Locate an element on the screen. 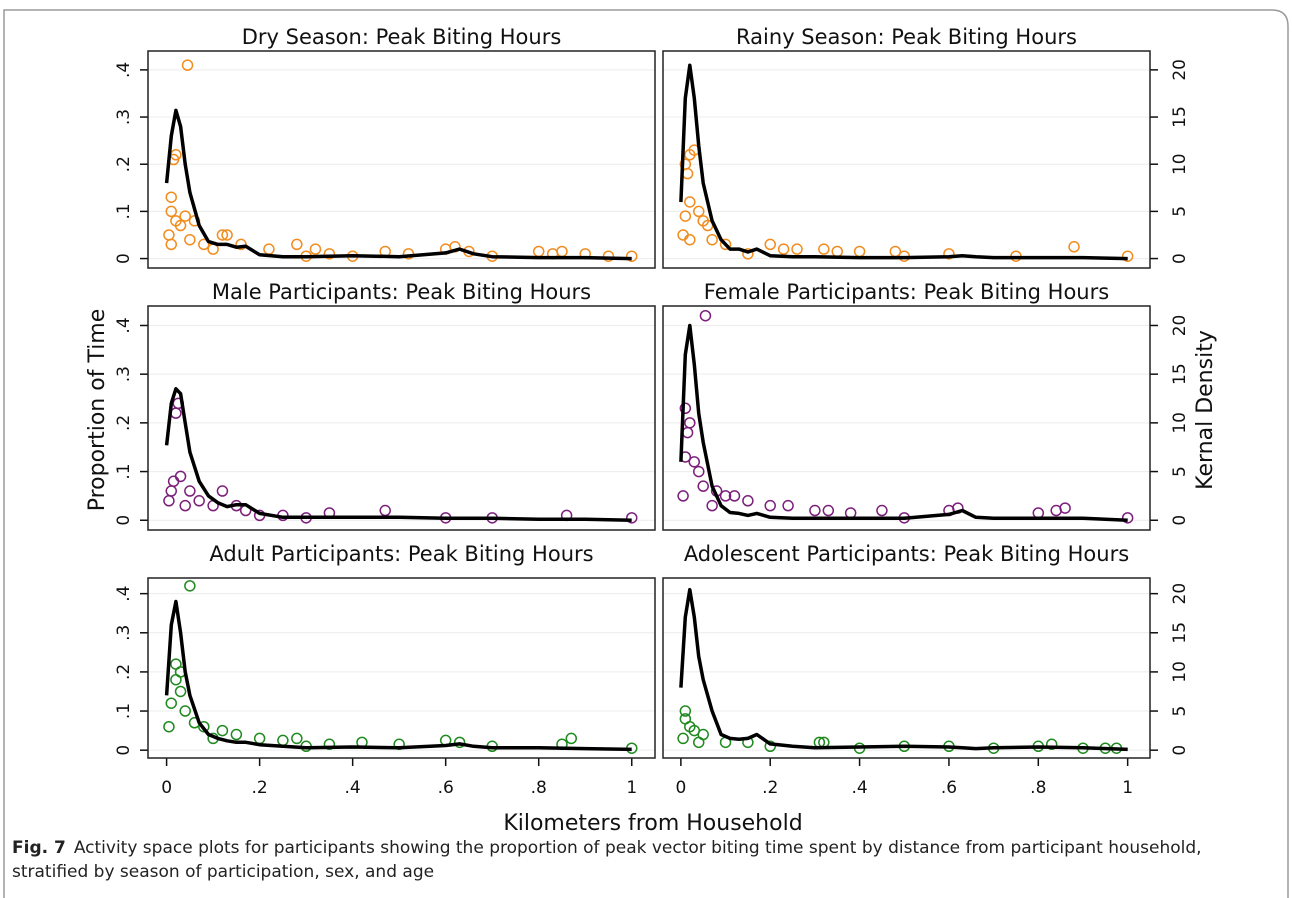 The width and height of the screenshot is (1292, 898). panel: Rainy Season: Peak Biting Hours 0 5 10 15 20 is located at coordinates (926, 147).